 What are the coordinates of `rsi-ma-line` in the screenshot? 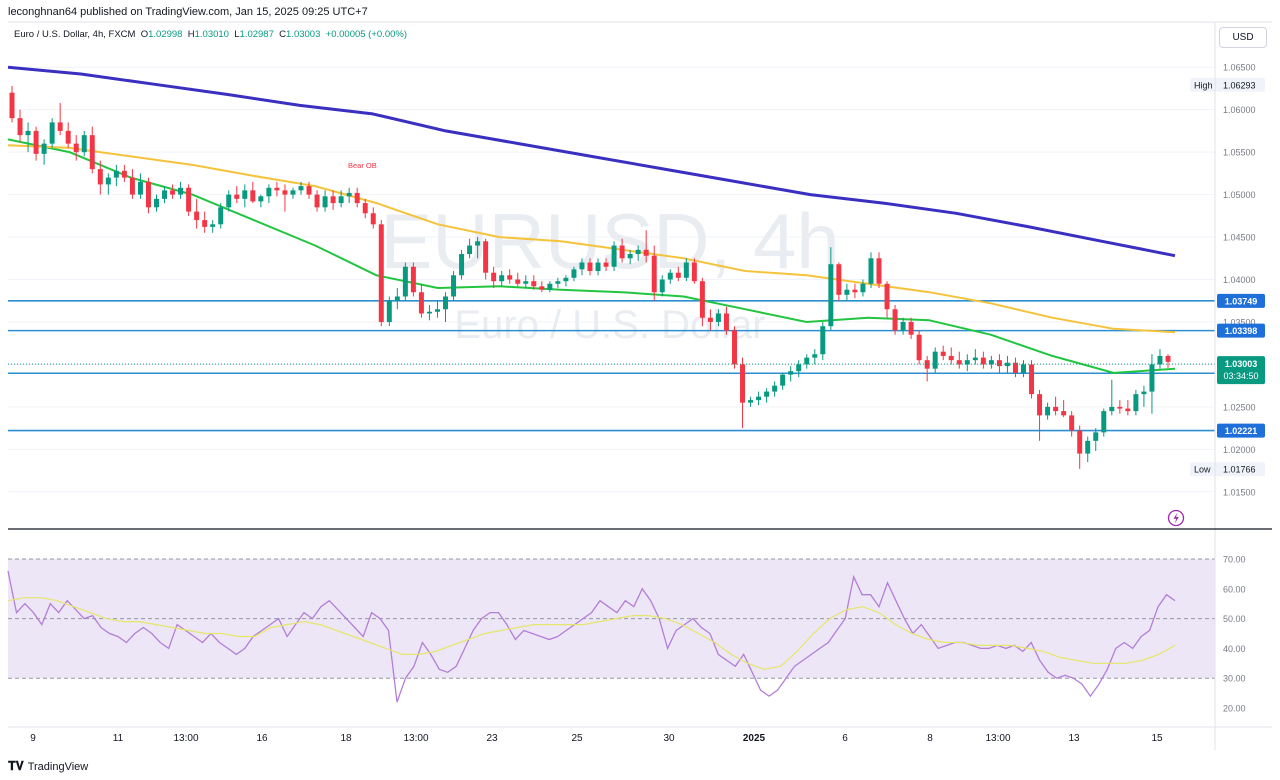 It's located at (591, 633).